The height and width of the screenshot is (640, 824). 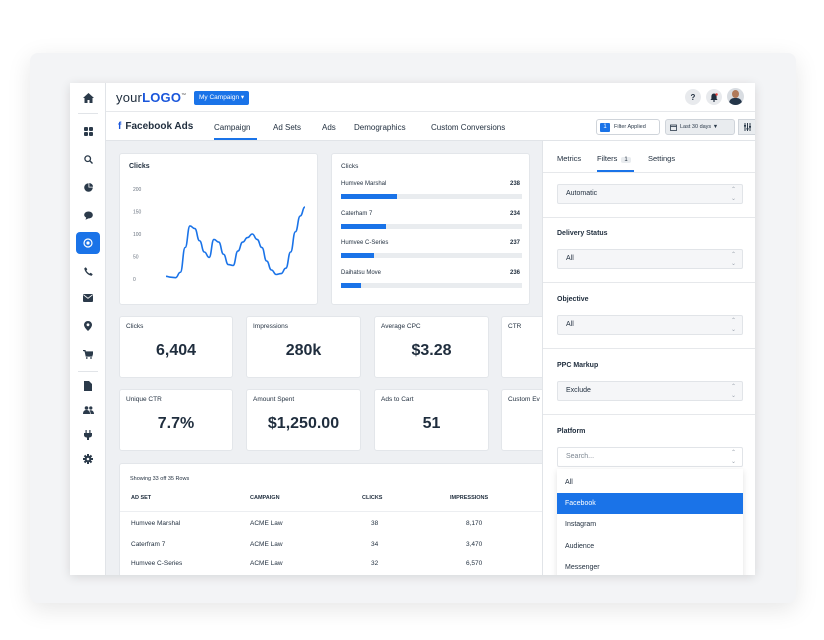 I want to click on mail-icon, so click(x=88, y=298).